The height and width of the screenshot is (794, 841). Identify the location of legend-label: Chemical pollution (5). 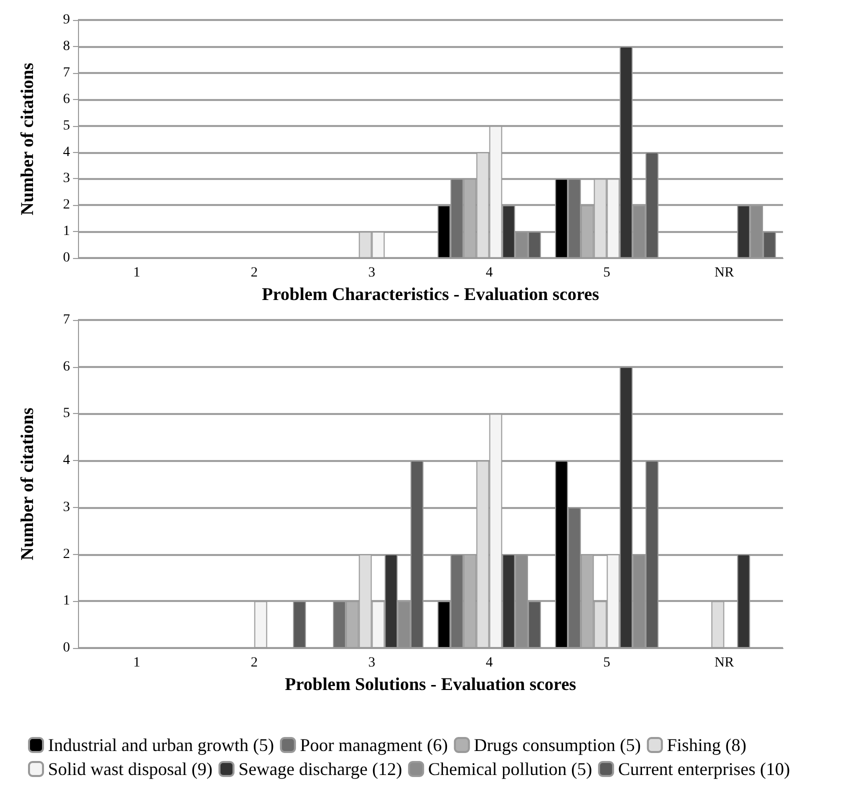
(510, 769).